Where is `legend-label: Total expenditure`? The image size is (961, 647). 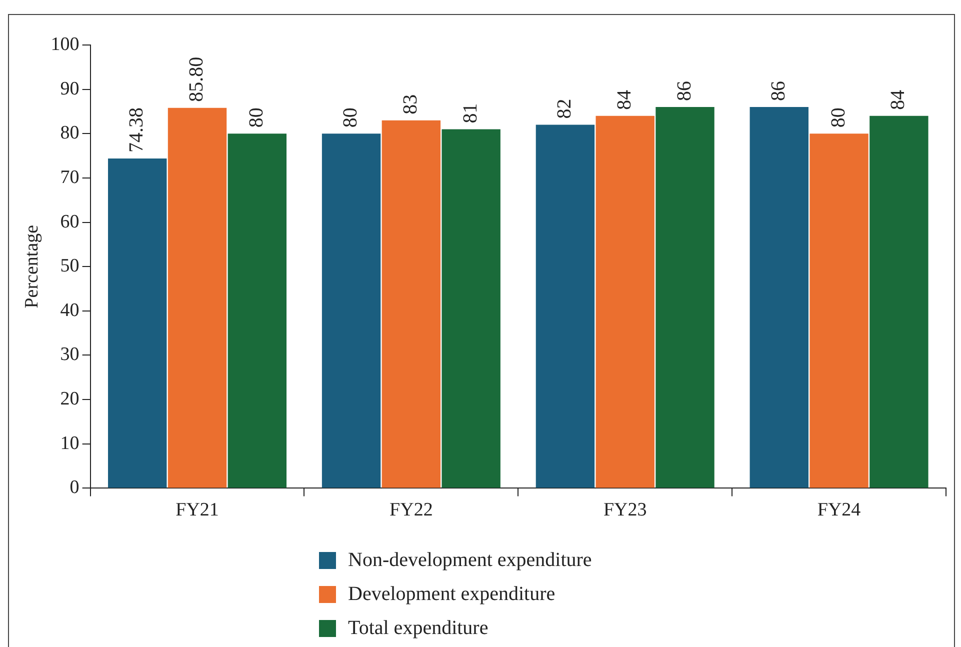 legend-label: Total expenditure is located at coordinates (418, 628).